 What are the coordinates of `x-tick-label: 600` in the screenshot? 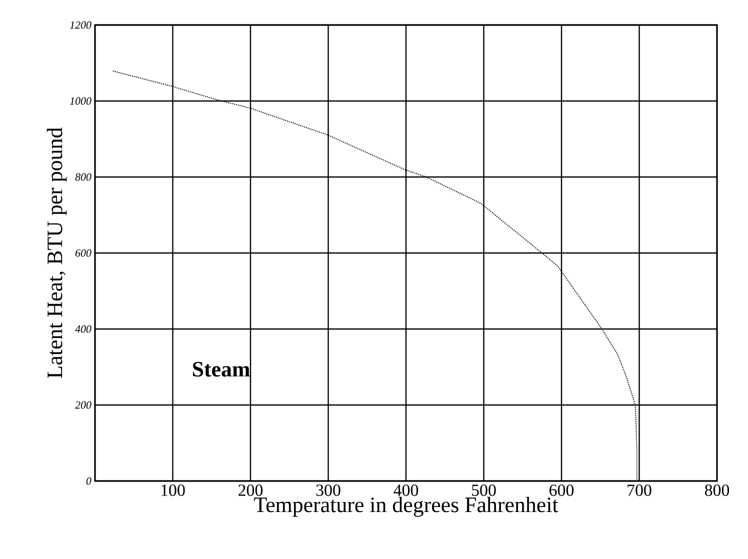 It's located at (562, 490).